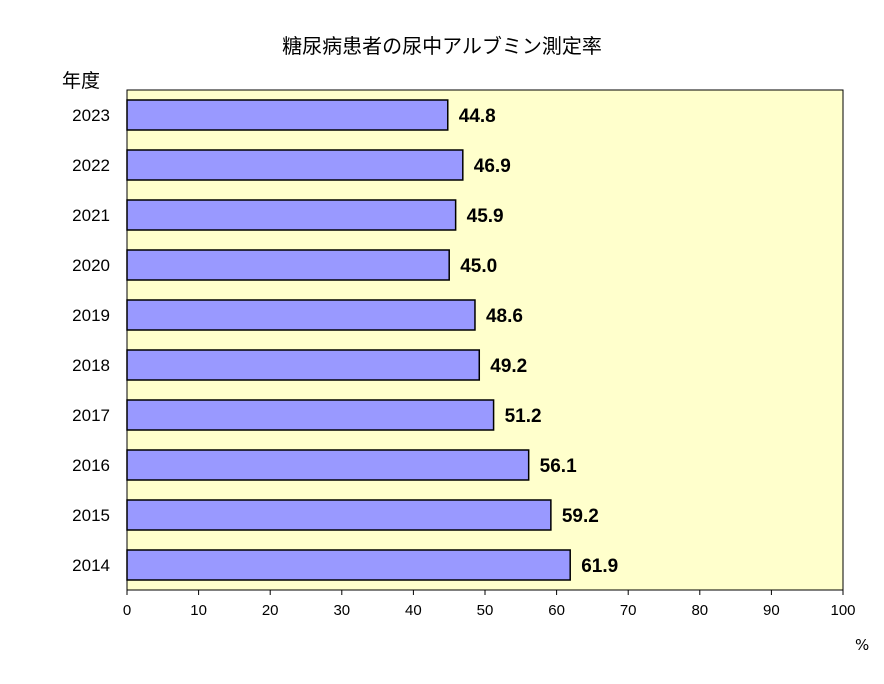 The image size is (884, 684). Describe the element at coordinates (91, 415) in the screenshot. I see `category-label-2017: 2017` at that location.